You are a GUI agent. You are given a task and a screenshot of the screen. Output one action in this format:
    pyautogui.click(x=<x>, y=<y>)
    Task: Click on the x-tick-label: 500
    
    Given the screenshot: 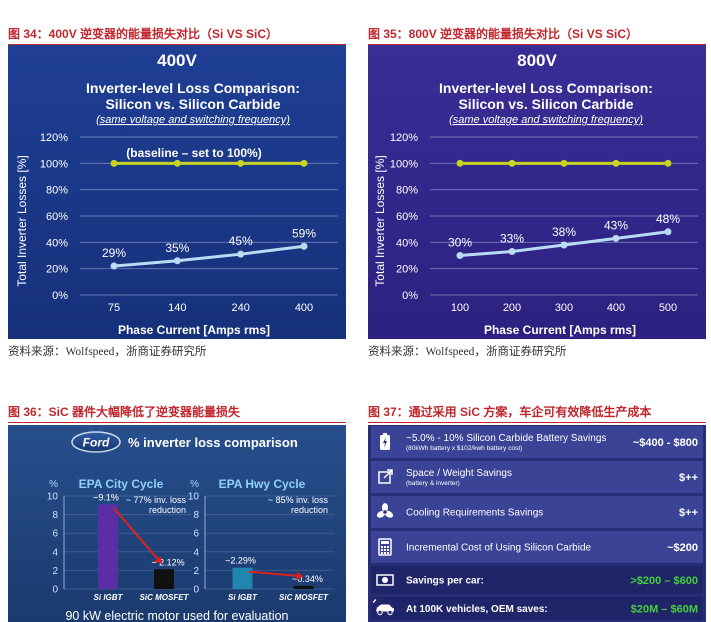 What is the action you would take?
    pyautogui.click(x=668, y=308)
    